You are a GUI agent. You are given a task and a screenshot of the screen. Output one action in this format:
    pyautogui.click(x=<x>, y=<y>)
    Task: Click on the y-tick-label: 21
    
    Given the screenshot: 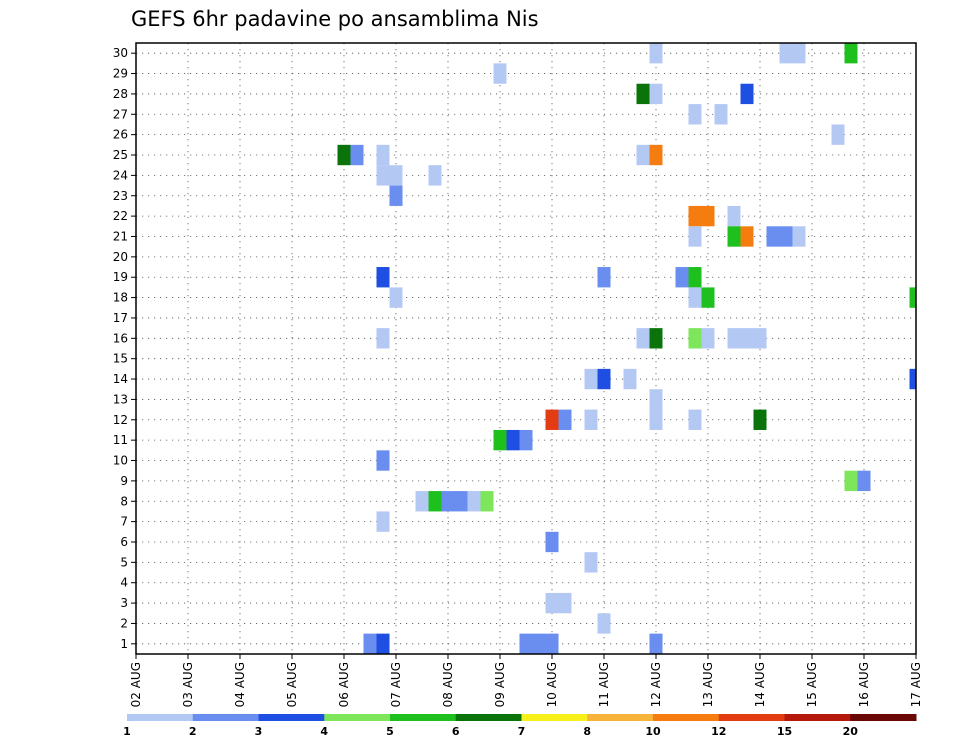 What is the action you would take?
    pyautogui.click(x=120, y=236)
    